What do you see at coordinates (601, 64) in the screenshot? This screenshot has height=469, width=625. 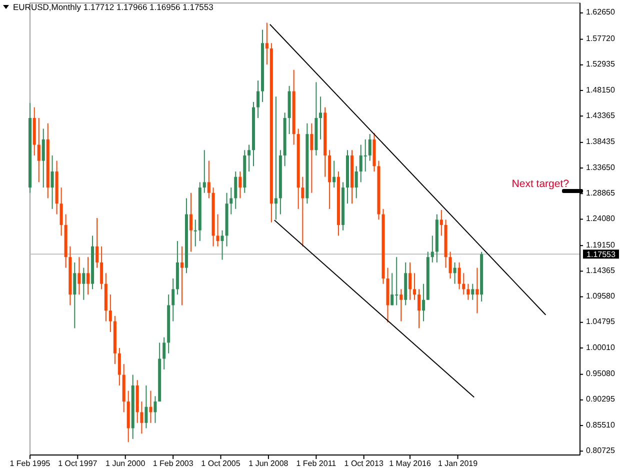 I see `y-tick-label: 1.52935` at bounding box center [601, 64].